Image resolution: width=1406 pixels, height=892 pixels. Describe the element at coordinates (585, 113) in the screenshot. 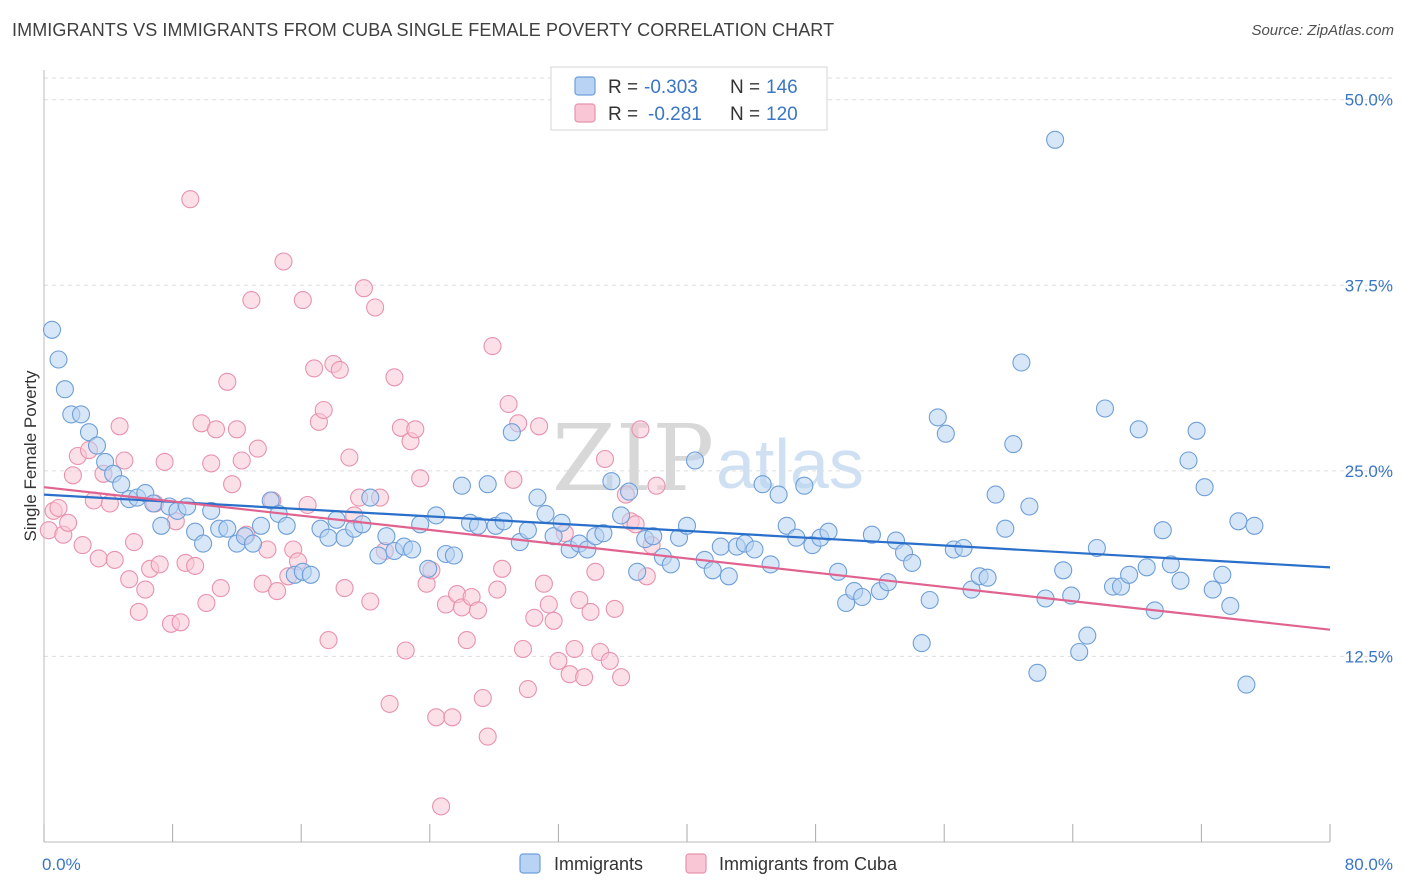

I see `legend-swatch-cuba` at that location.